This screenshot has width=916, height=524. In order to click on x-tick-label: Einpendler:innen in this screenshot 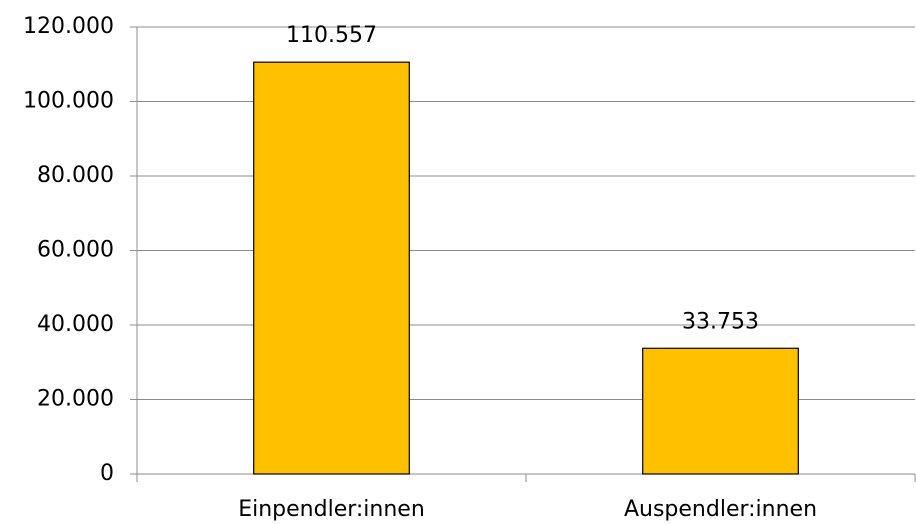, I will do `click(331, 509)`.